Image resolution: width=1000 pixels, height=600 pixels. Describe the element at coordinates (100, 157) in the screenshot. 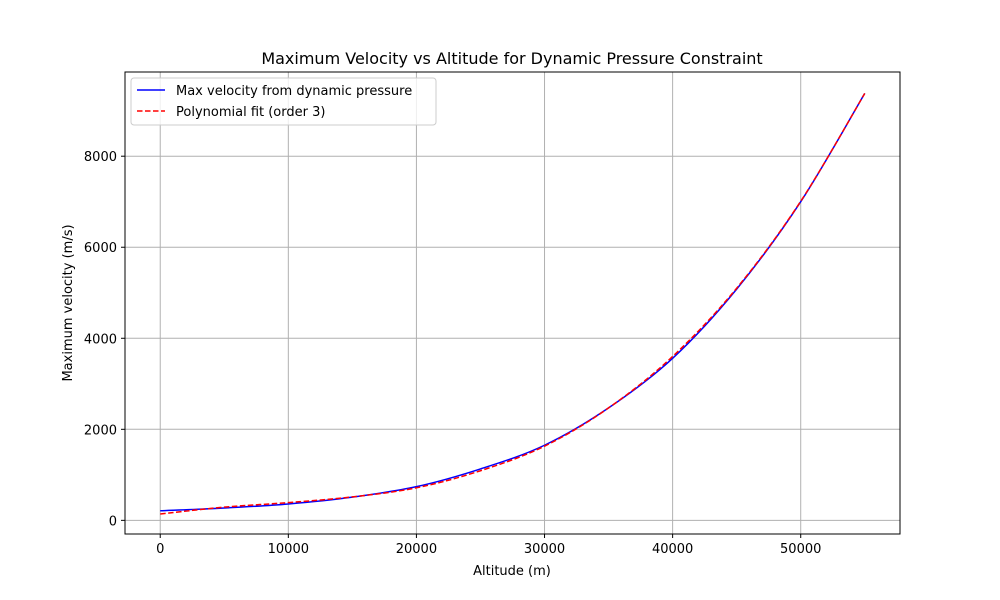

I see `y-tick-label: 8000` at that location.